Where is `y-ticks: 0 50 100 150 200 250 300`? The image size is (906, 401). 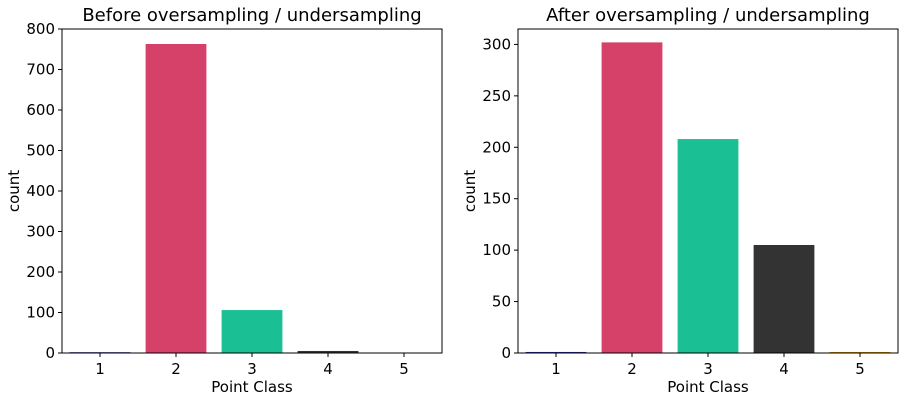 y-ticks: 0 50 100 150 200 250 300 is located at coordinates (500, 198).